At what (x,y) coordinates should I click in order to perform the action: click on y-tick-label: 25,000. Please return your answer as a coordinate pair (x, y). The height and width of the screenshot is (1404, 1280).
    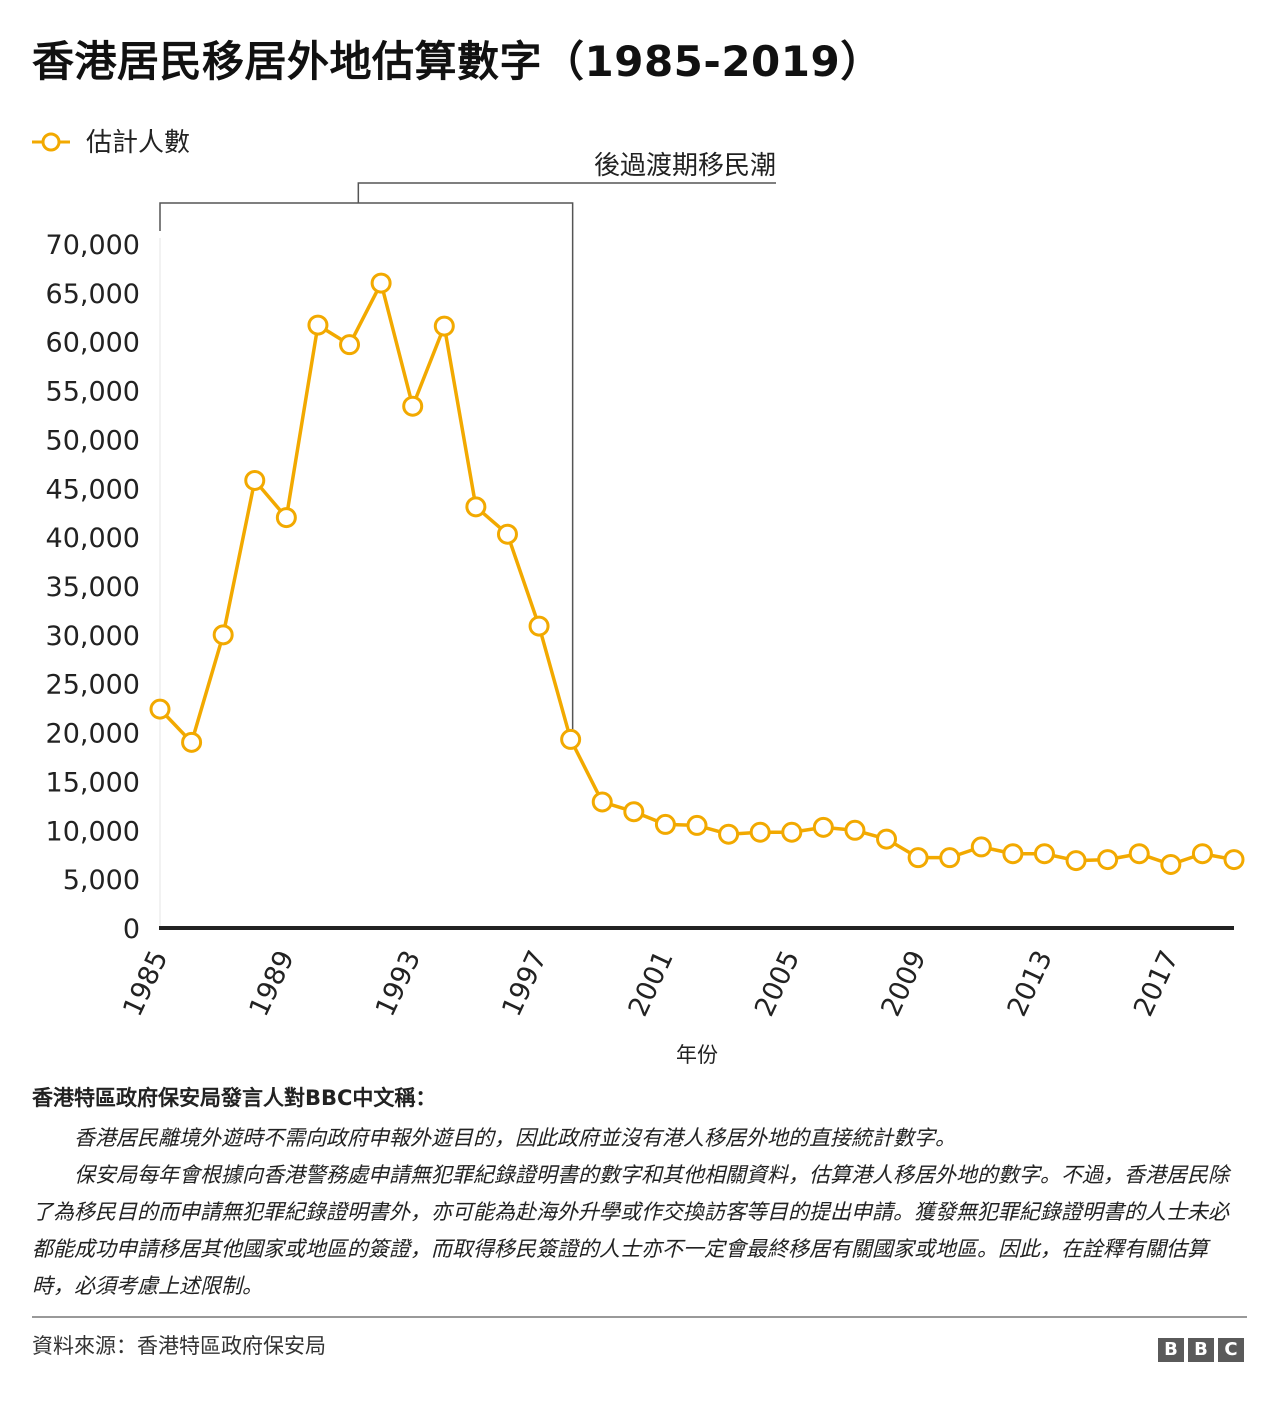
    Looking at the image, I should click on (93, 685).